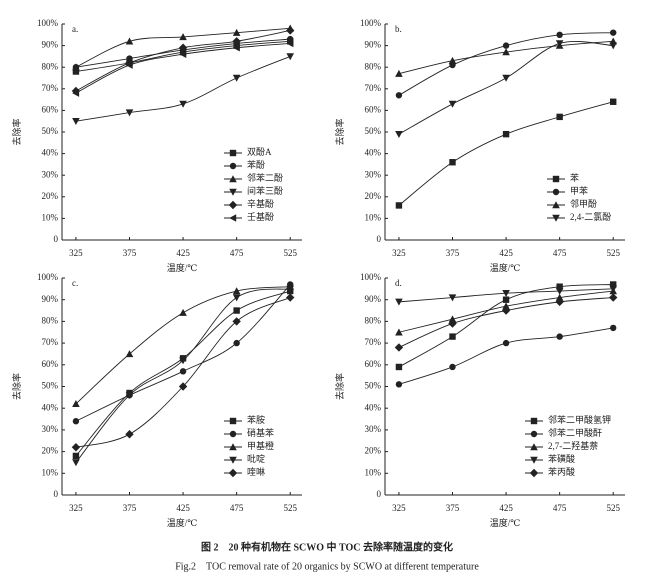  What do you see at coordinates (579, 190) in the screenshot?
I see `legend-label: 甲苯` at bounding box center [579, 190].